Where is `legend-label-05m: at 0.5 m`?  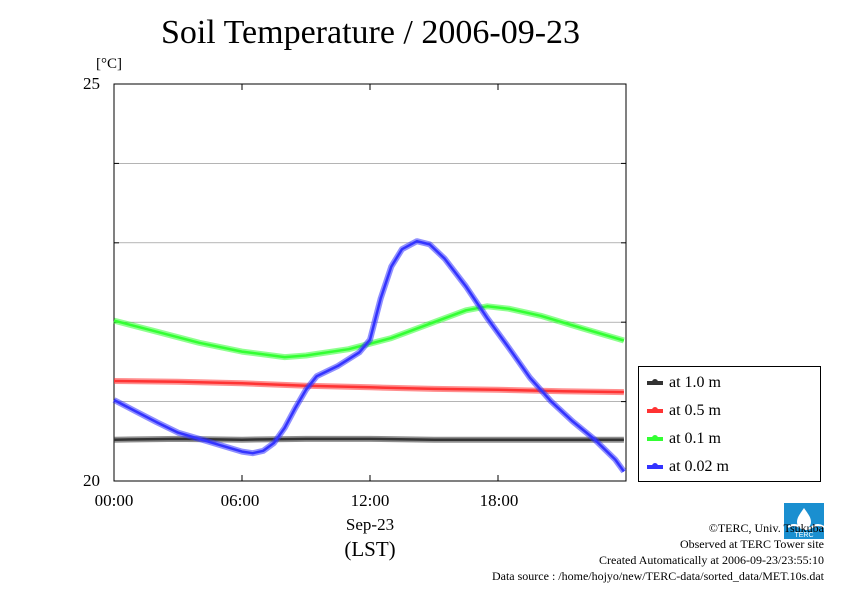
legend-label-05m: at 0.5 m is located at coordinates (695, 410).